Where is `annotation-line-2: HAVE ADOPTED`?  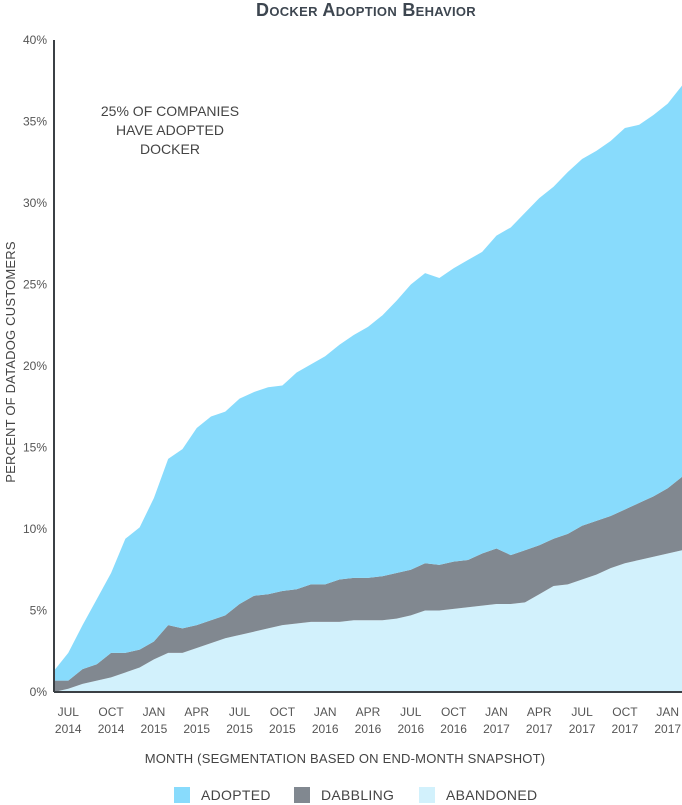 annotation-line-2: HAVE ADOPTED is located at coordinates (170, 130).